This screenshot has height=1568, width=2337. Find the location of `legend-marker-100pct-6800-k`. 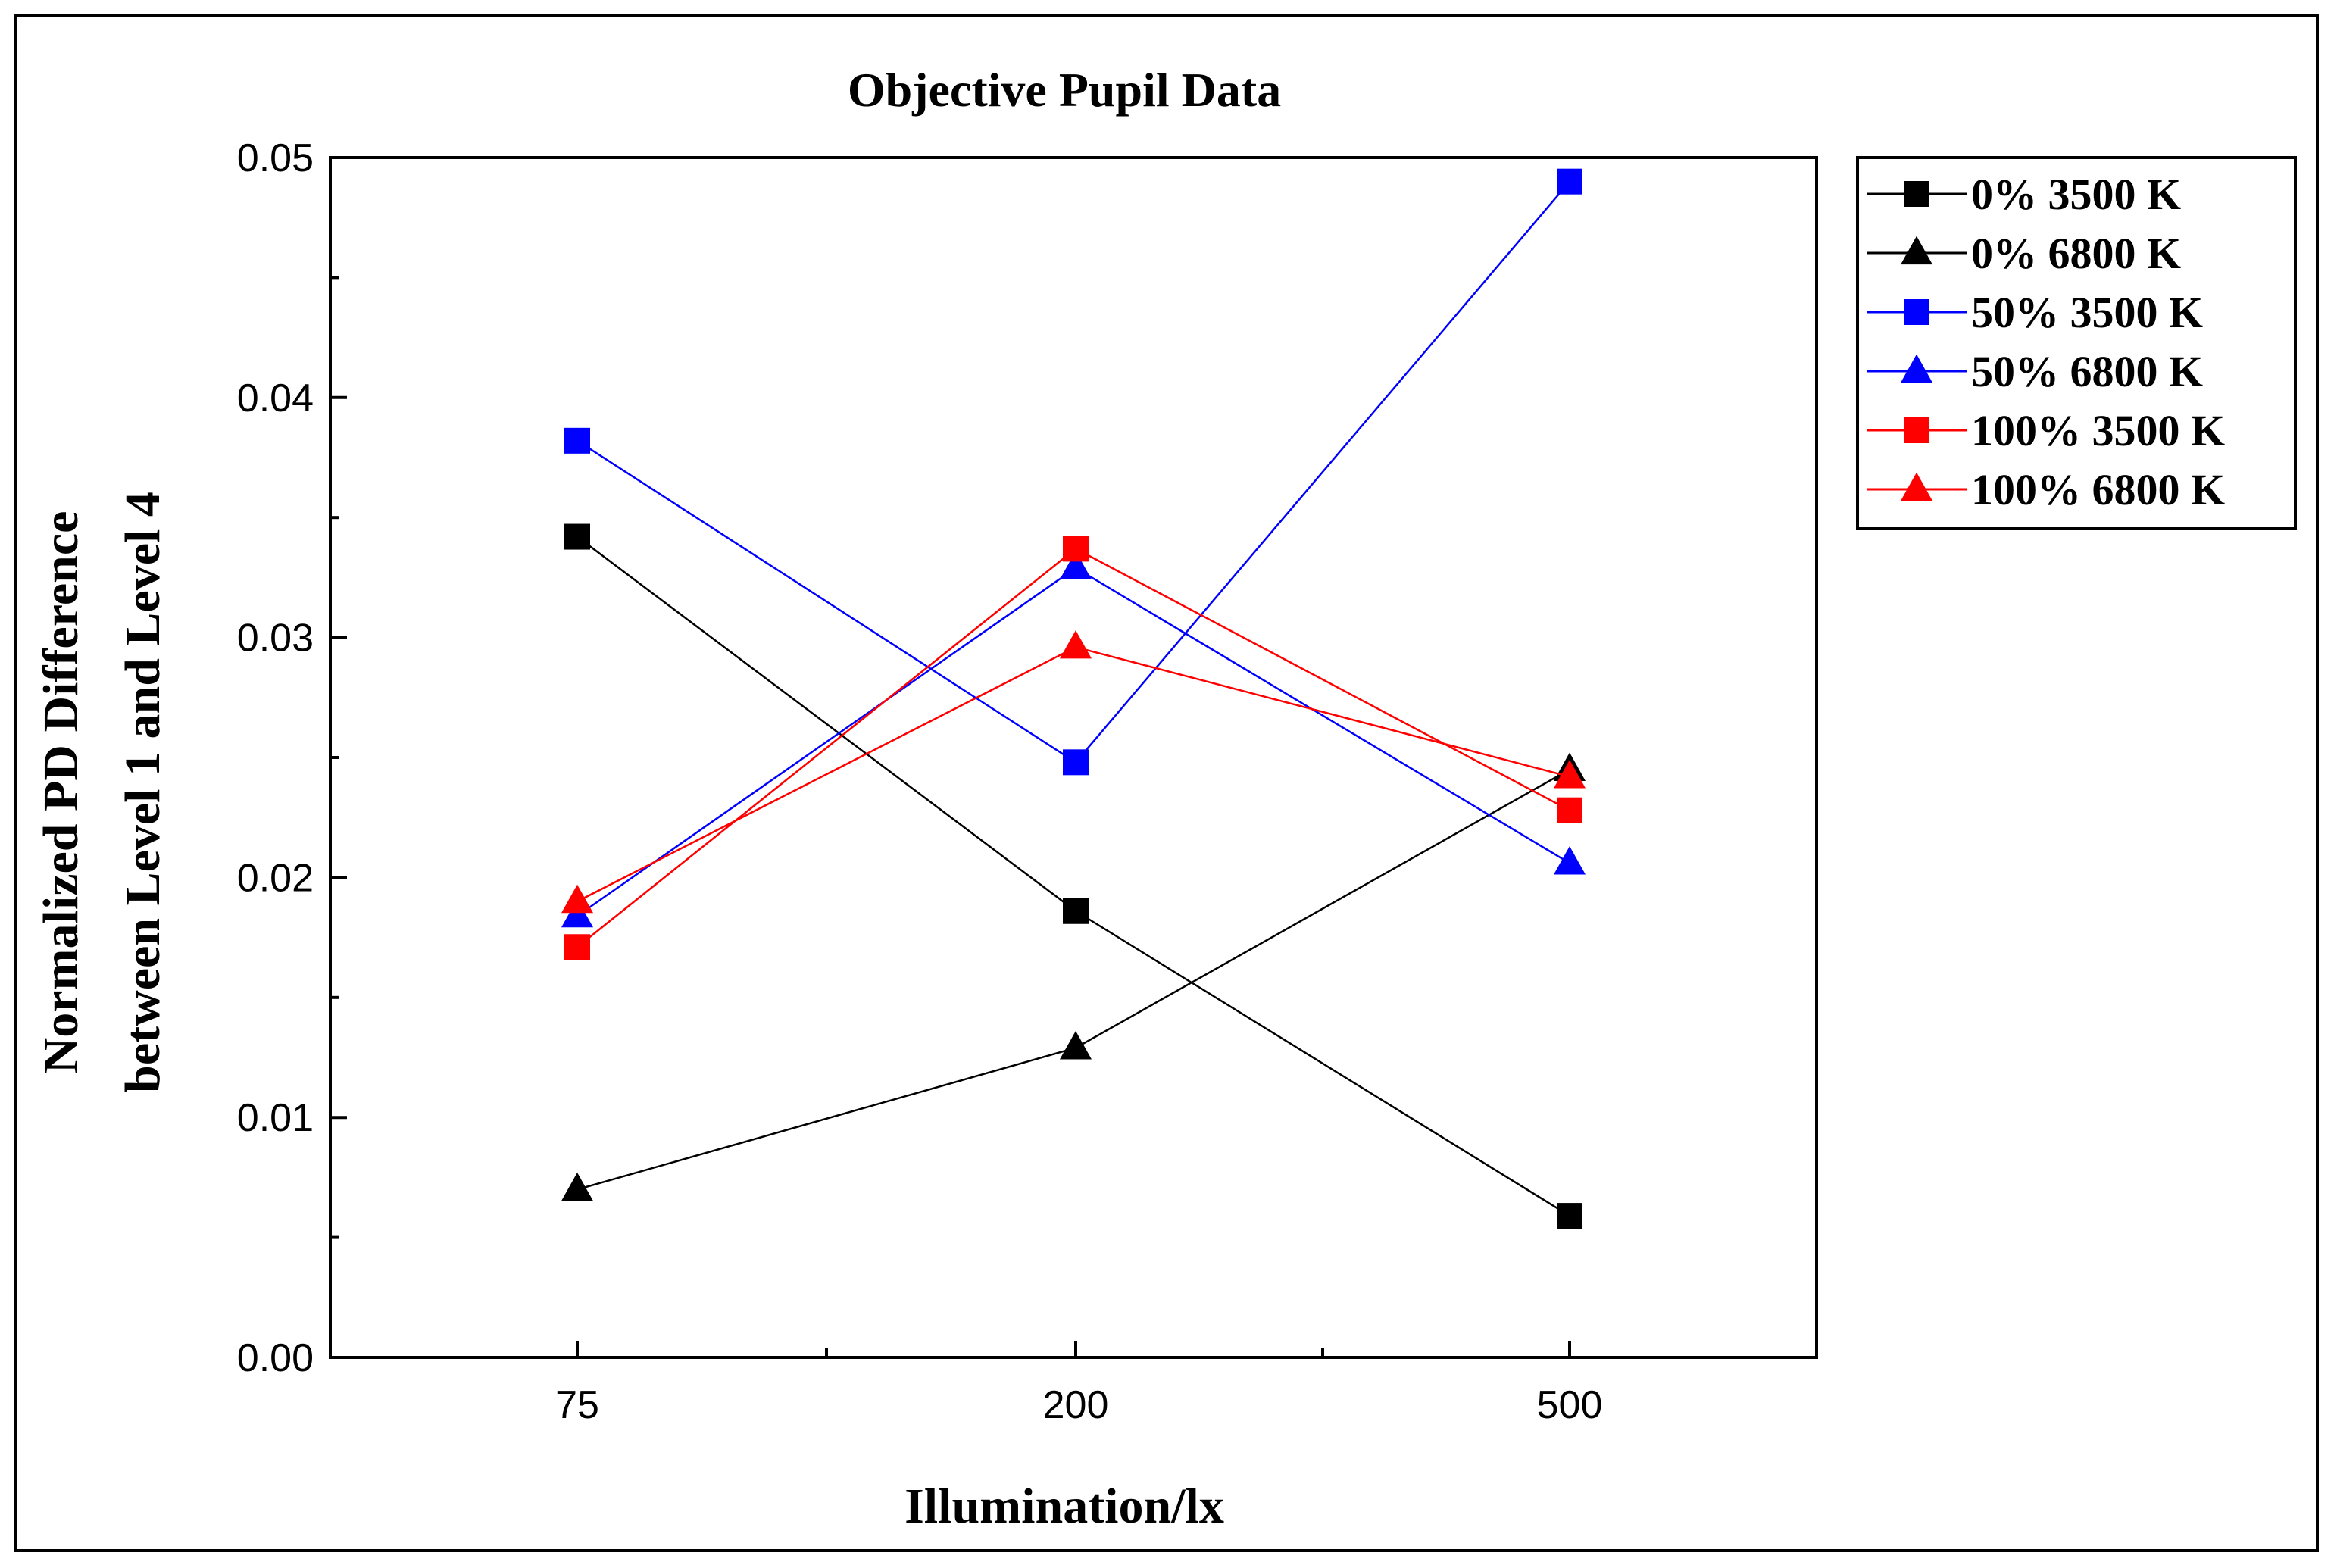

legend-marker-100pct-6800-k is located at coordinates (1916, 487).